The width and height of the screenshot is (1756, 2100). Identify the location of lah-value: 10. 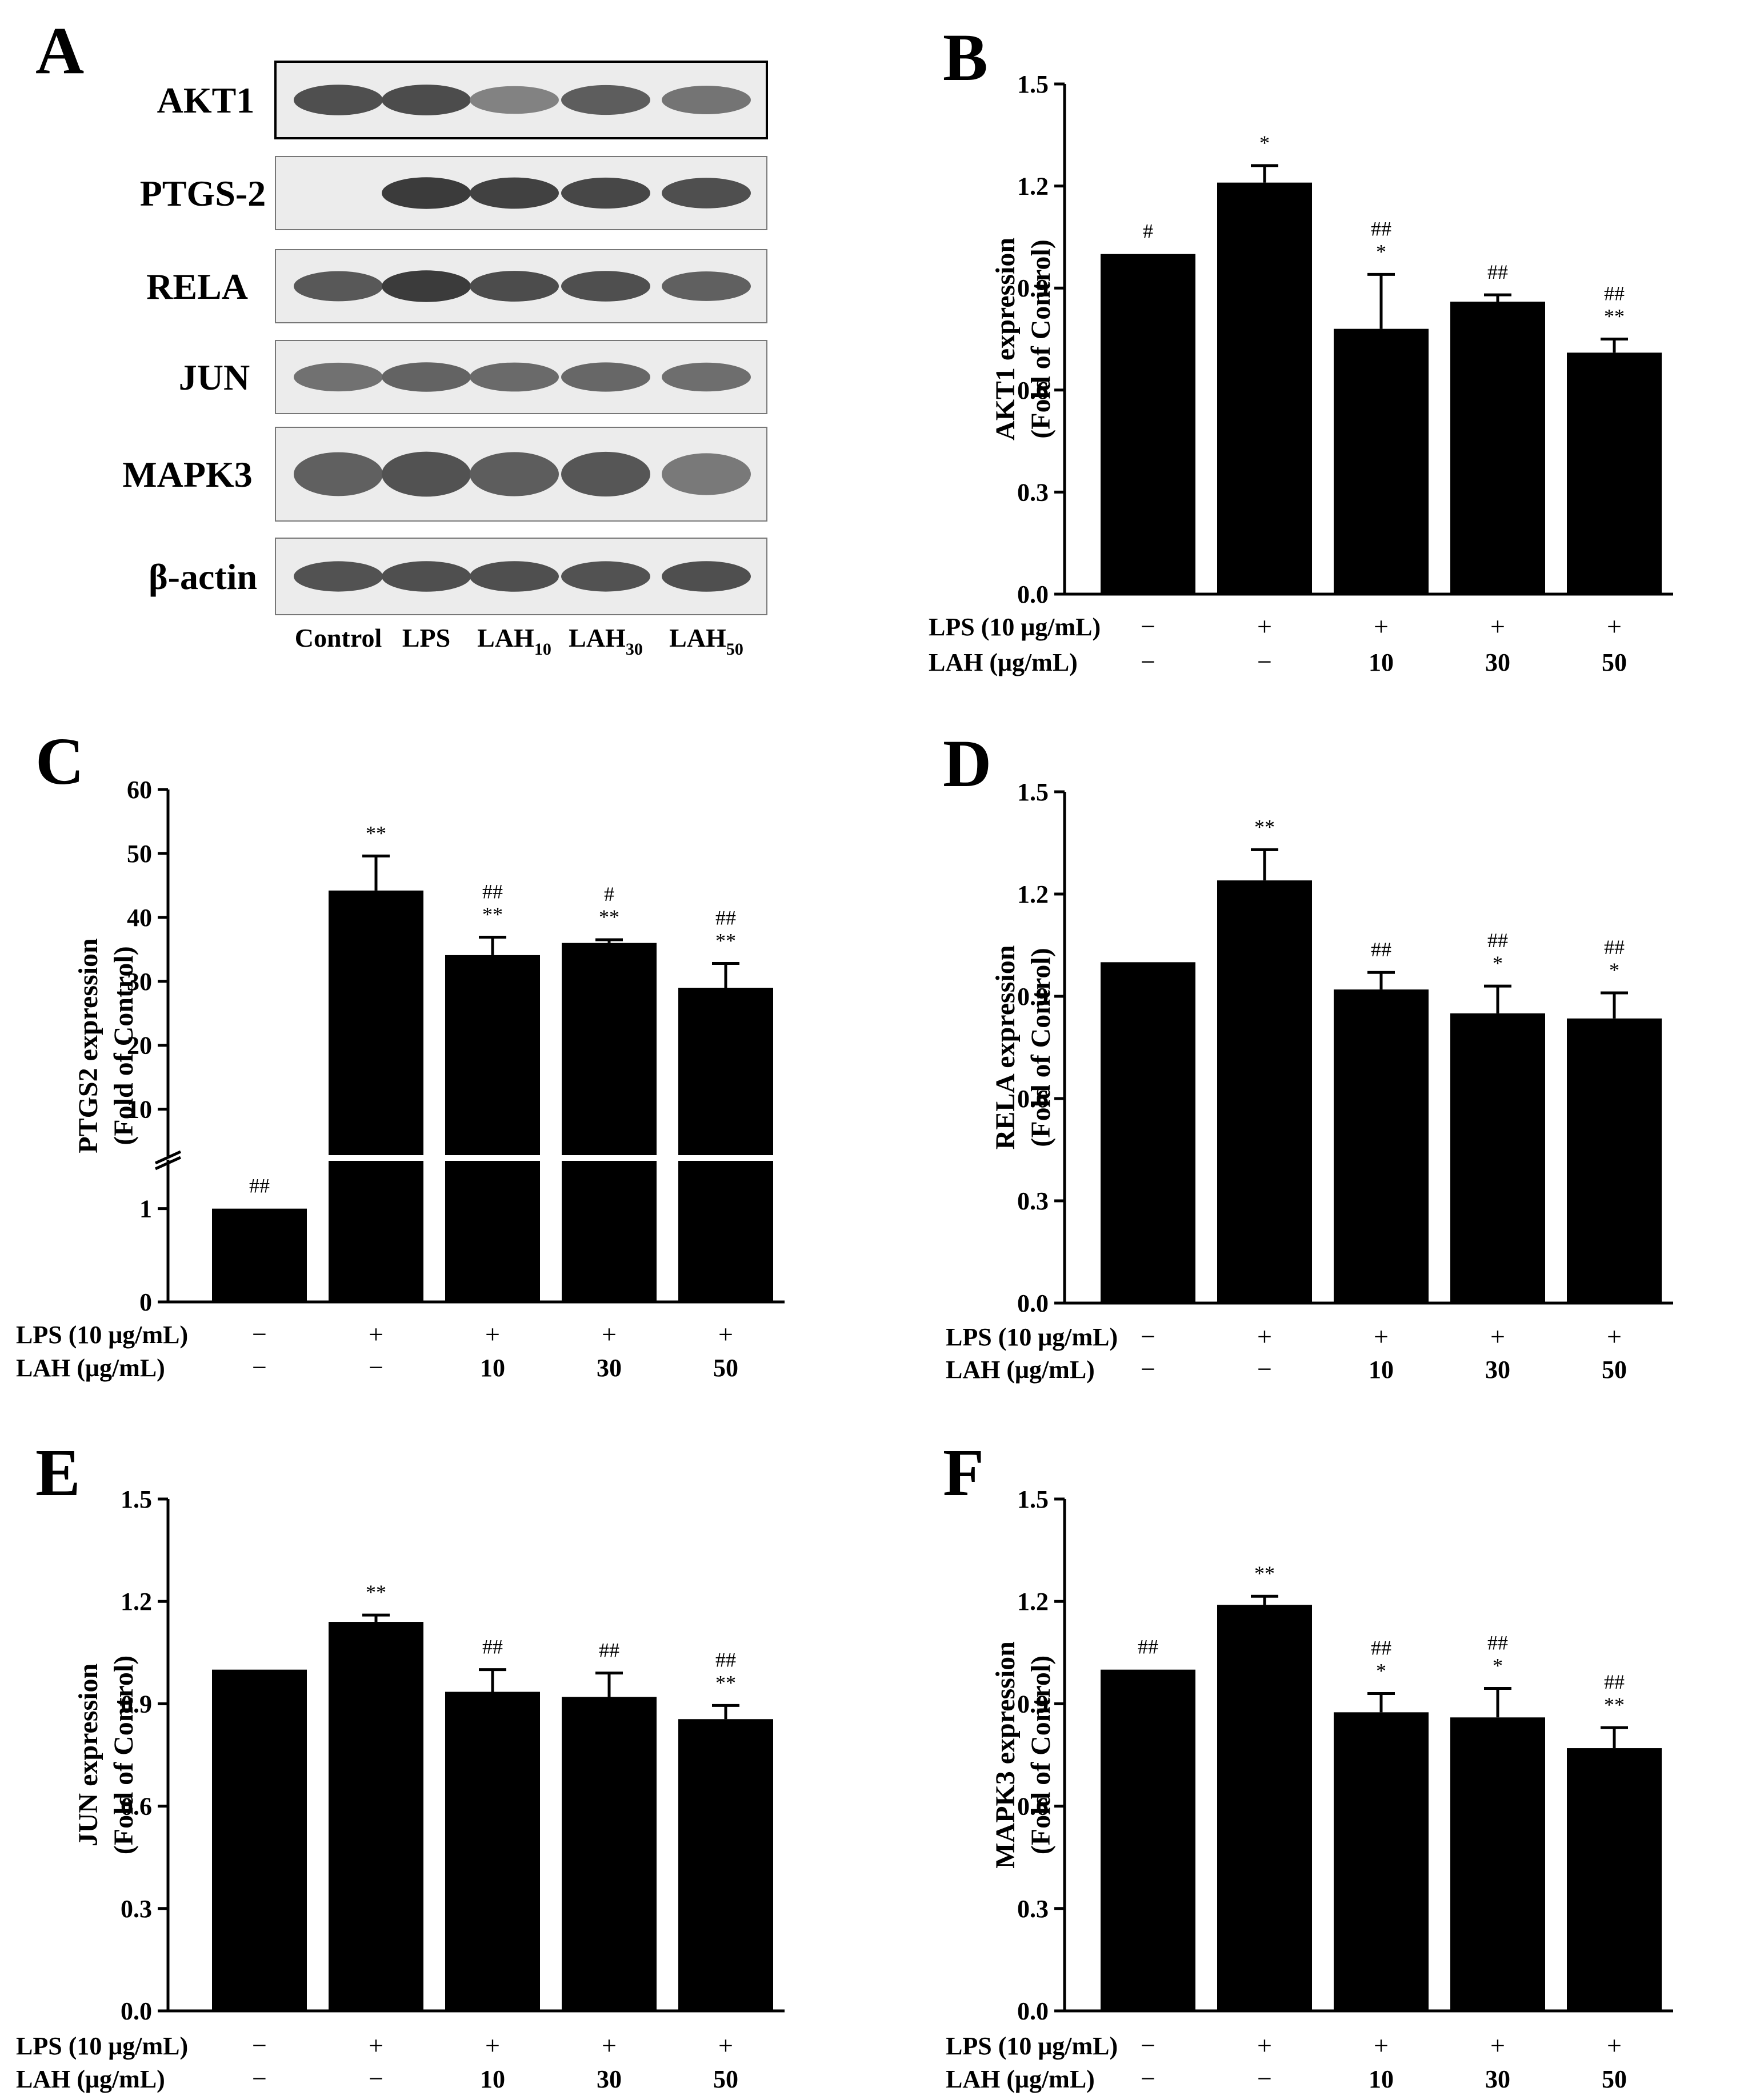
(492, 2079).